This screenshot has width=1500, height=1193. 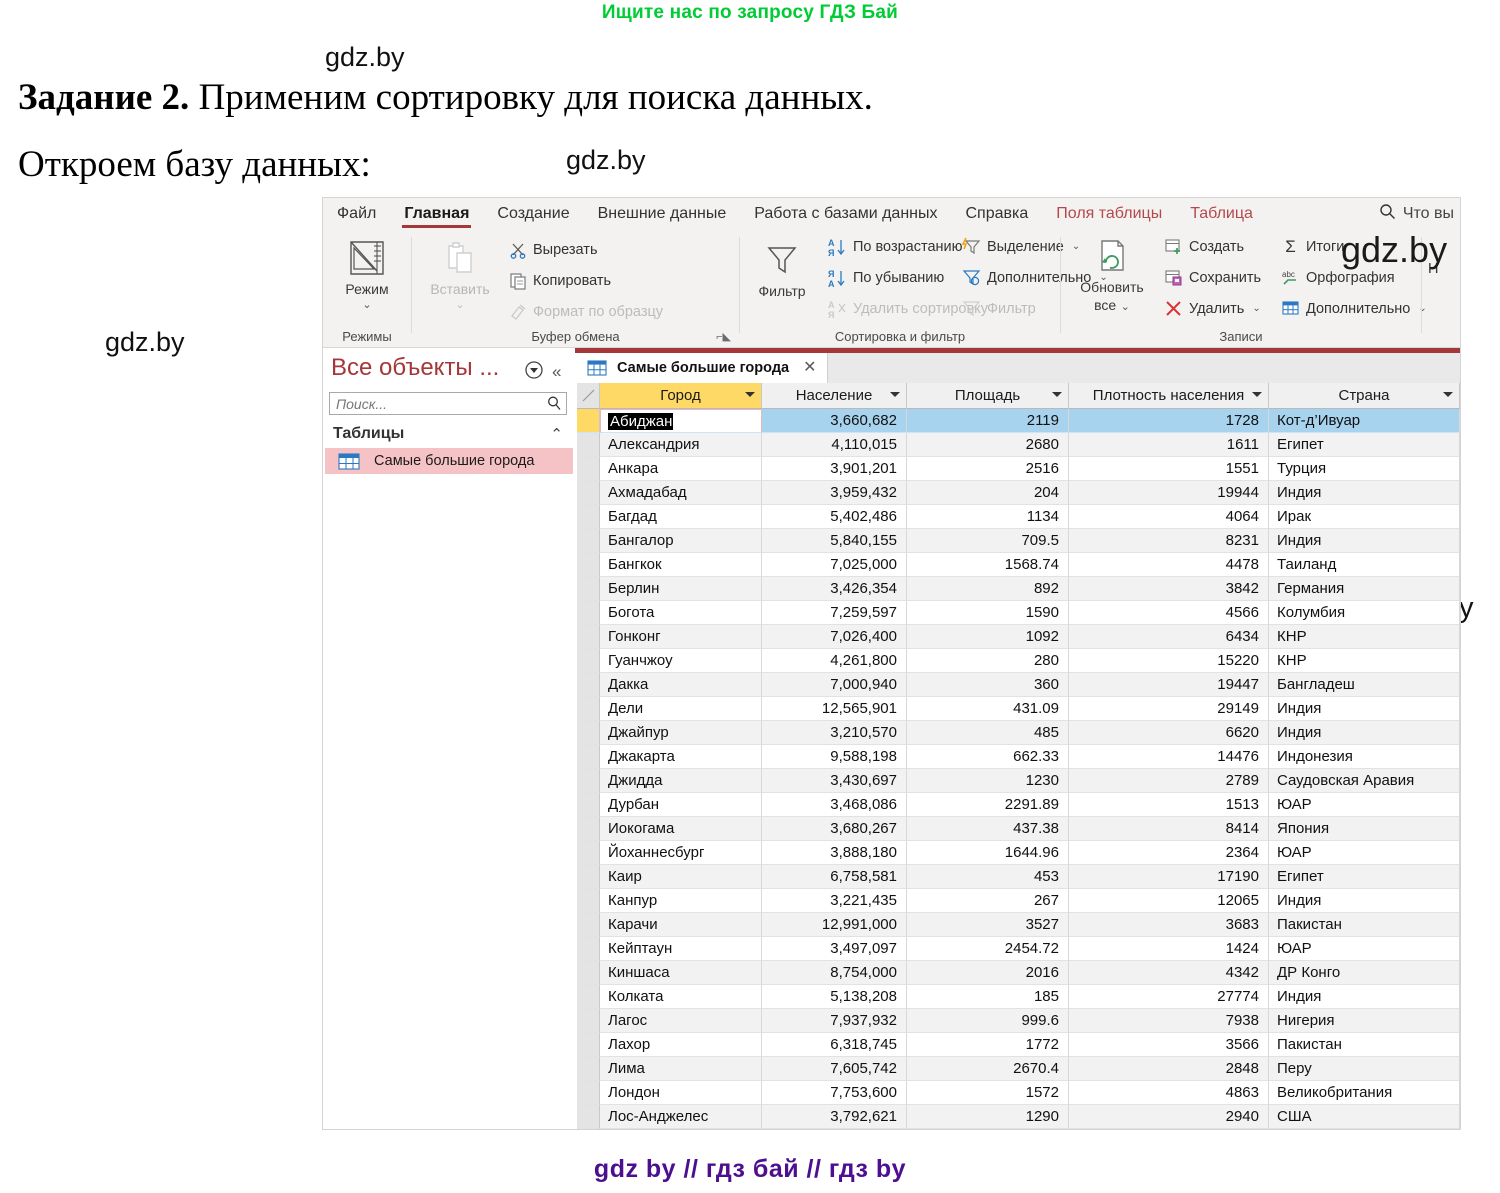 What do you see at coordinates (460, 273) in the screenshot?
I see `paste-button: Вставить ⌄` at bounding box center [460, 273].